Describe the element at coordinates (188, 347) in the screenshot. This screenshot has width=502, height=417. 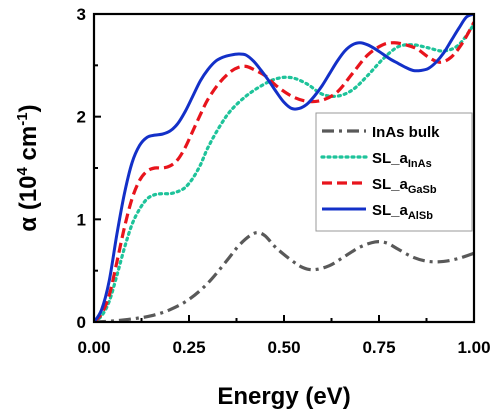
I see `x-tick-label: 0.25` at that location.